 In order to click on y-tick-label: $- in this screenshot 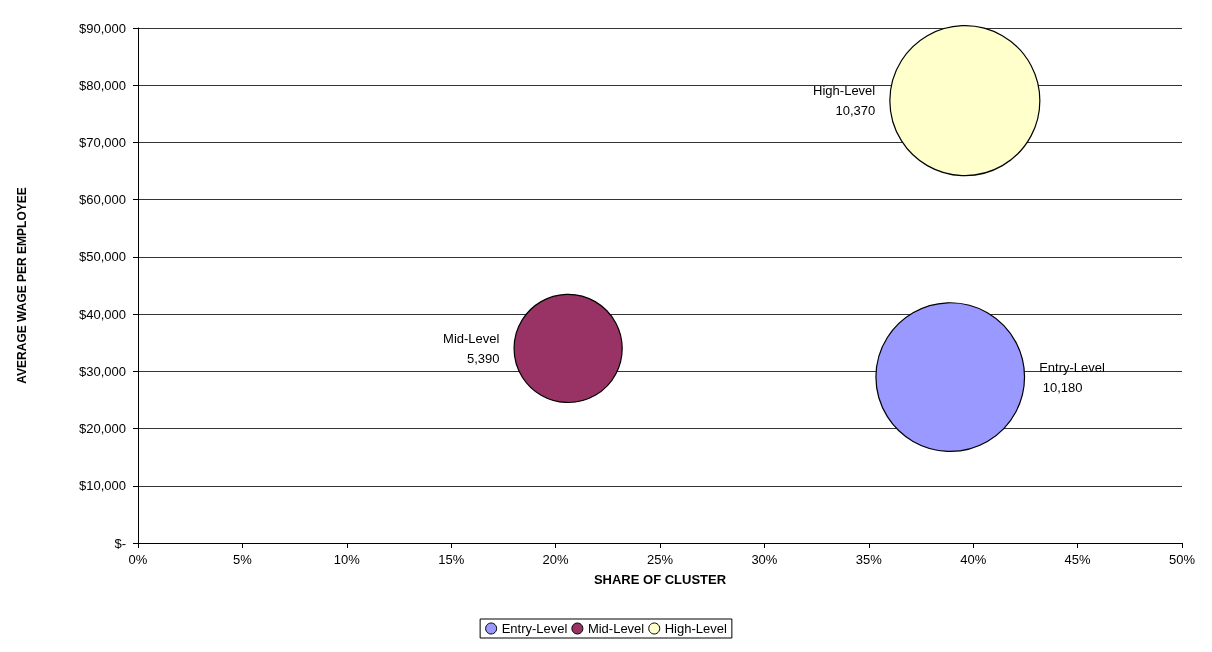, I will do `click(120, 543)`.